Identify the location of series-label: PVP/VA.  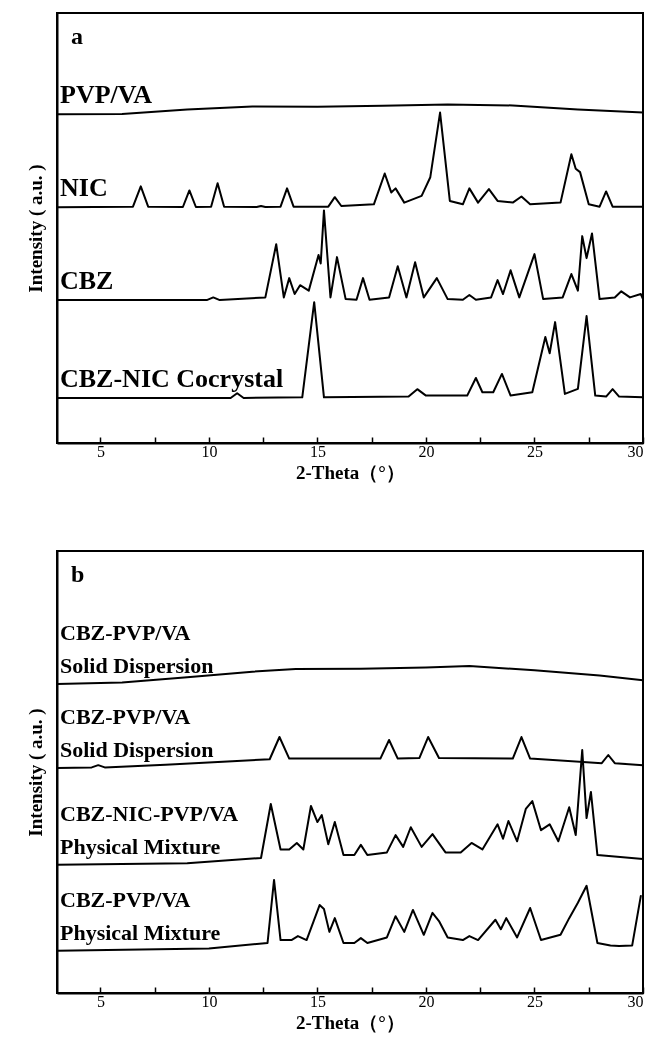
(106, 95).